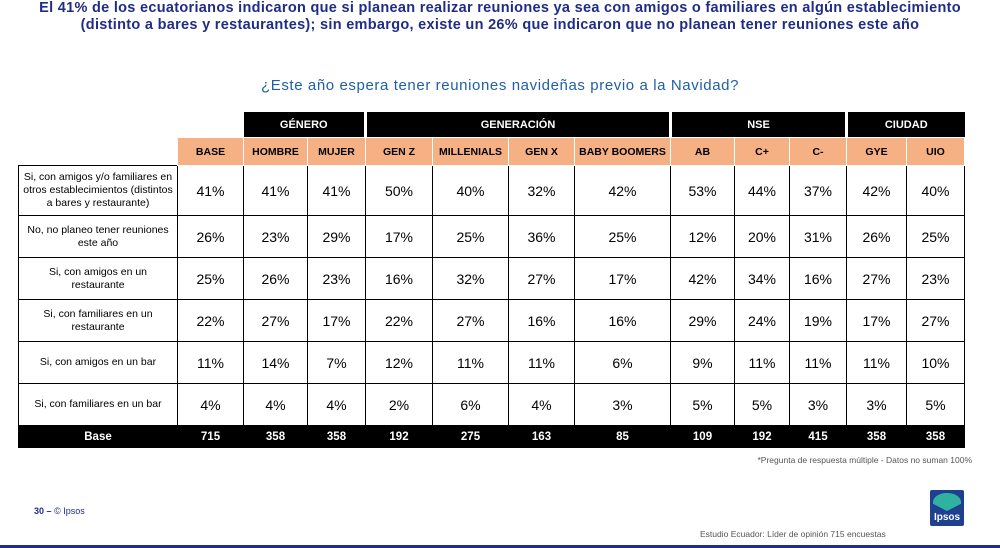  What do you see at coordinates (98, 278) in the screenshot?
I see `row-label: Si, con amigos en un restaurante` at bounding box center [98, 278].